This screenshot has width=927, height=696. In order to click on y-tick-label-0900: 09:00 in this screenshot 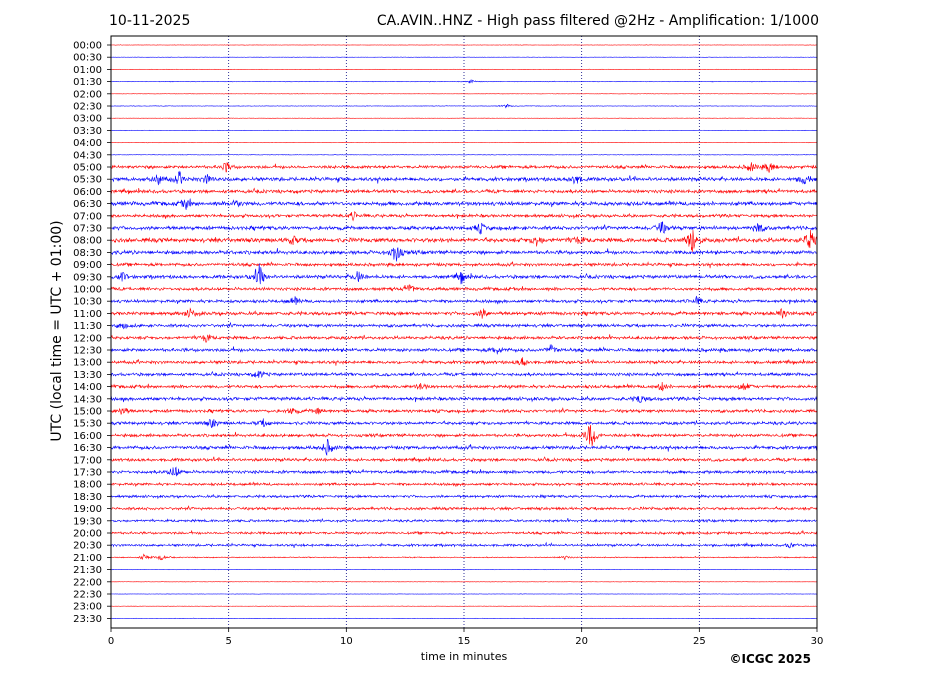, I will do `click(87, 265)`.